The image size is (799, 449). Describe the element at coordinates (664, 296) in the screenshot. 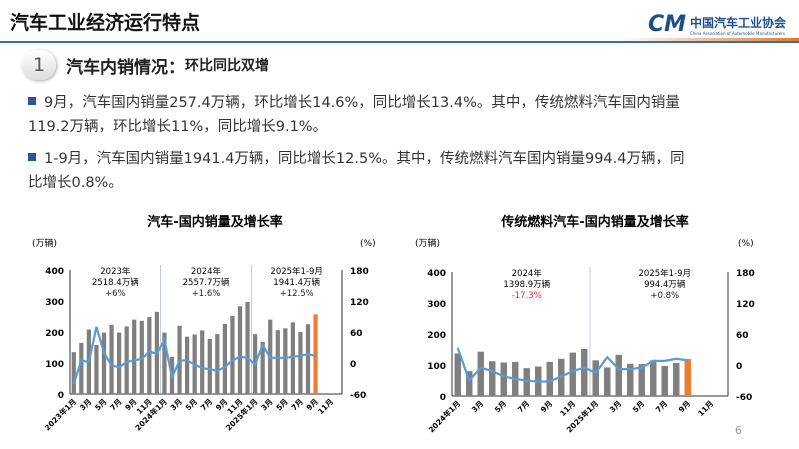

I see `annotation-growth: +0.8%` at that location.